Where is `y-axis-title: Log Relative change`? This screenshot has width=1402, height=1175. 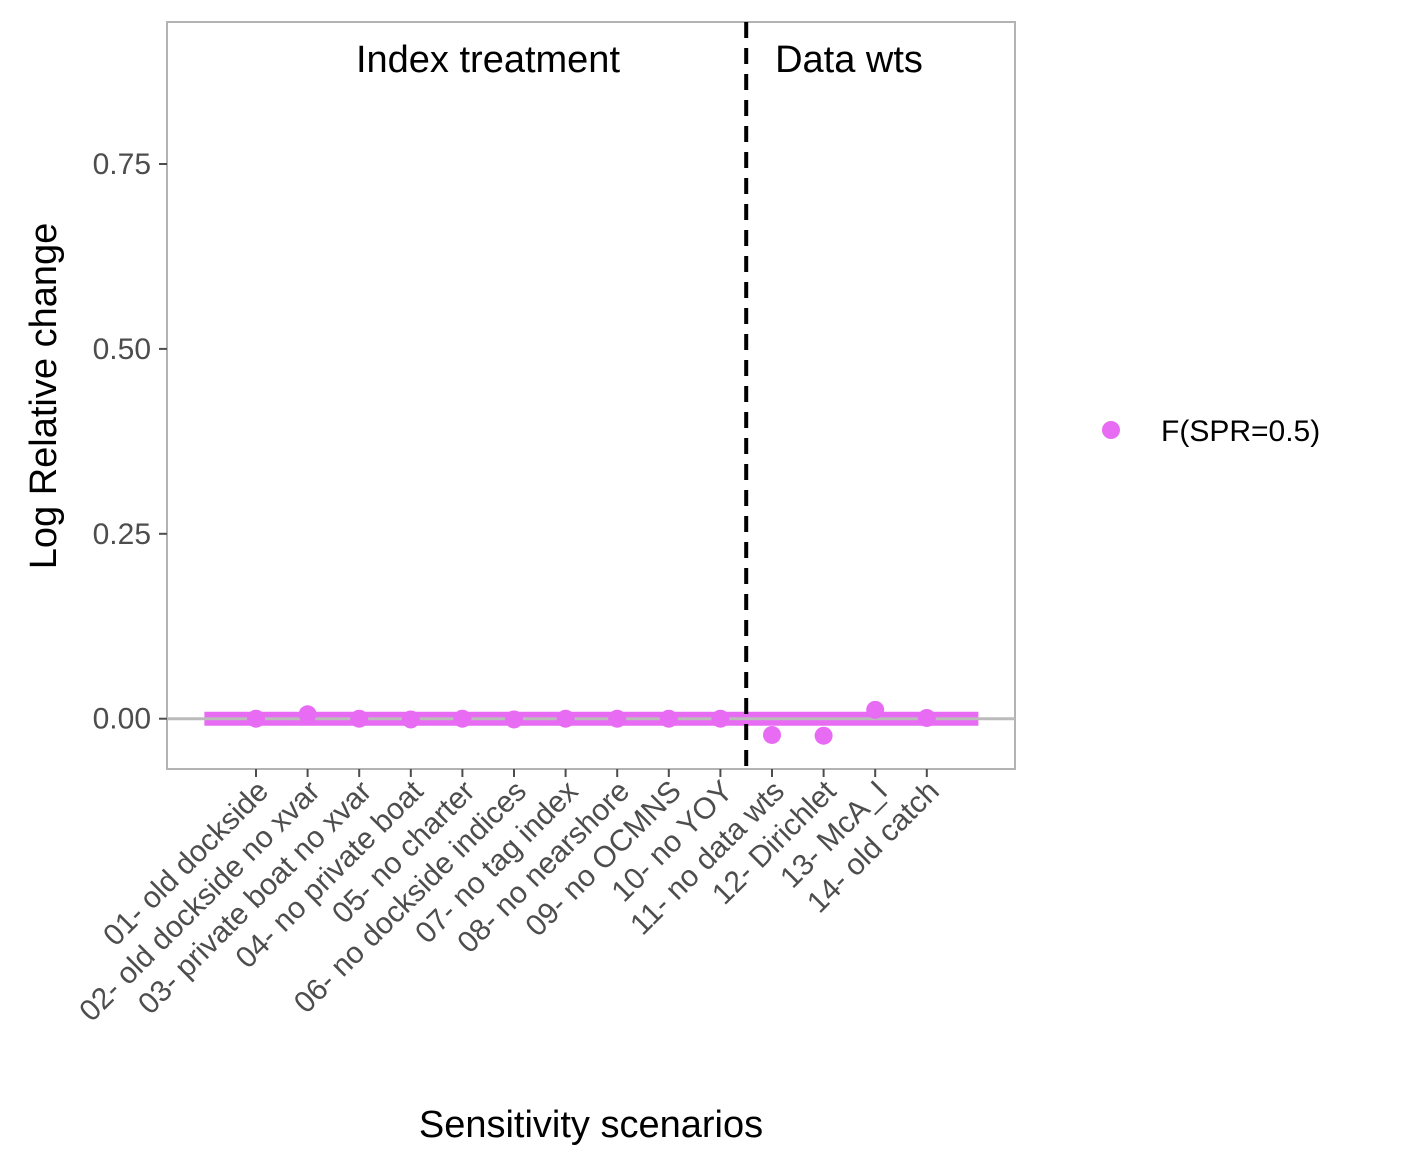 y-axis-title: Log Relative change is located at coordinates (44, 396).